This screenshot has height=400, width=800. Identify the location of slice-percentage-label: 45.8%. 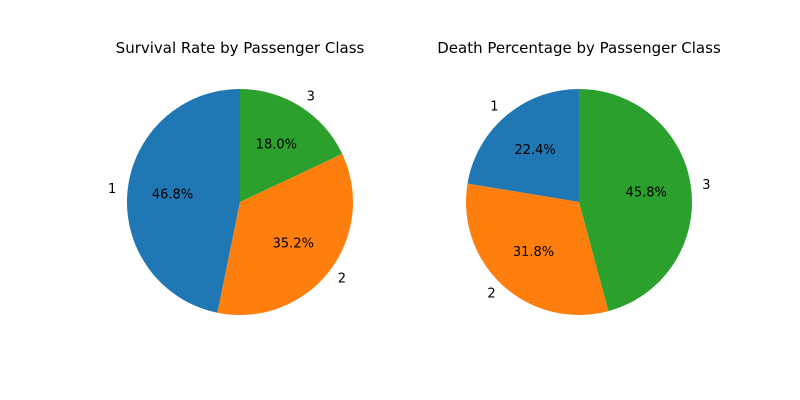
(646, 193).